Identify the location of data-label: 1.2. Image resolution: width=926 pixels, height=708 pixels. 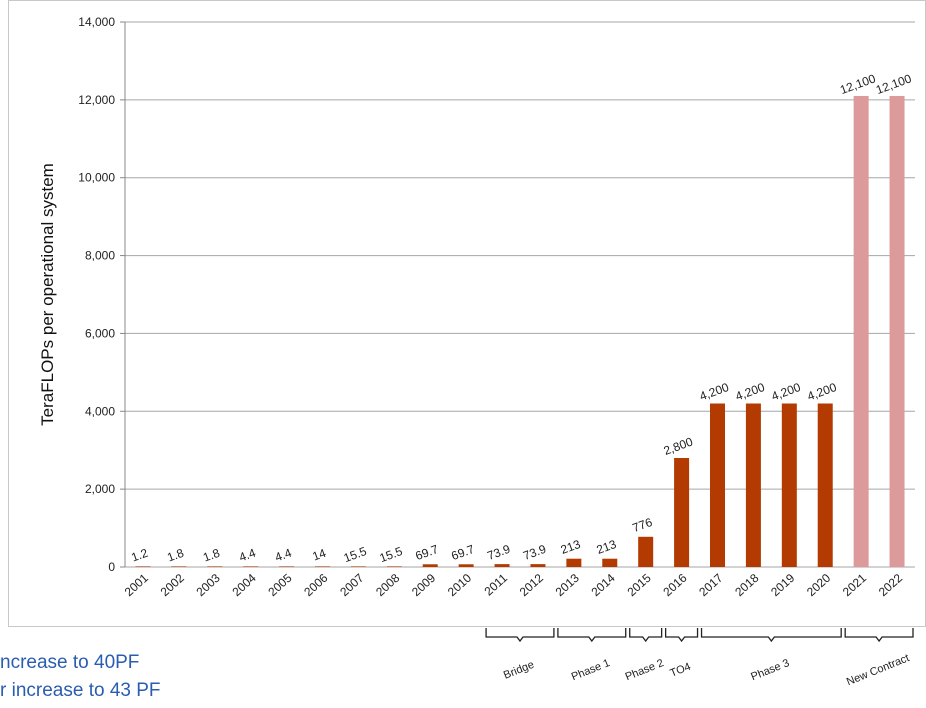
(139, 555).